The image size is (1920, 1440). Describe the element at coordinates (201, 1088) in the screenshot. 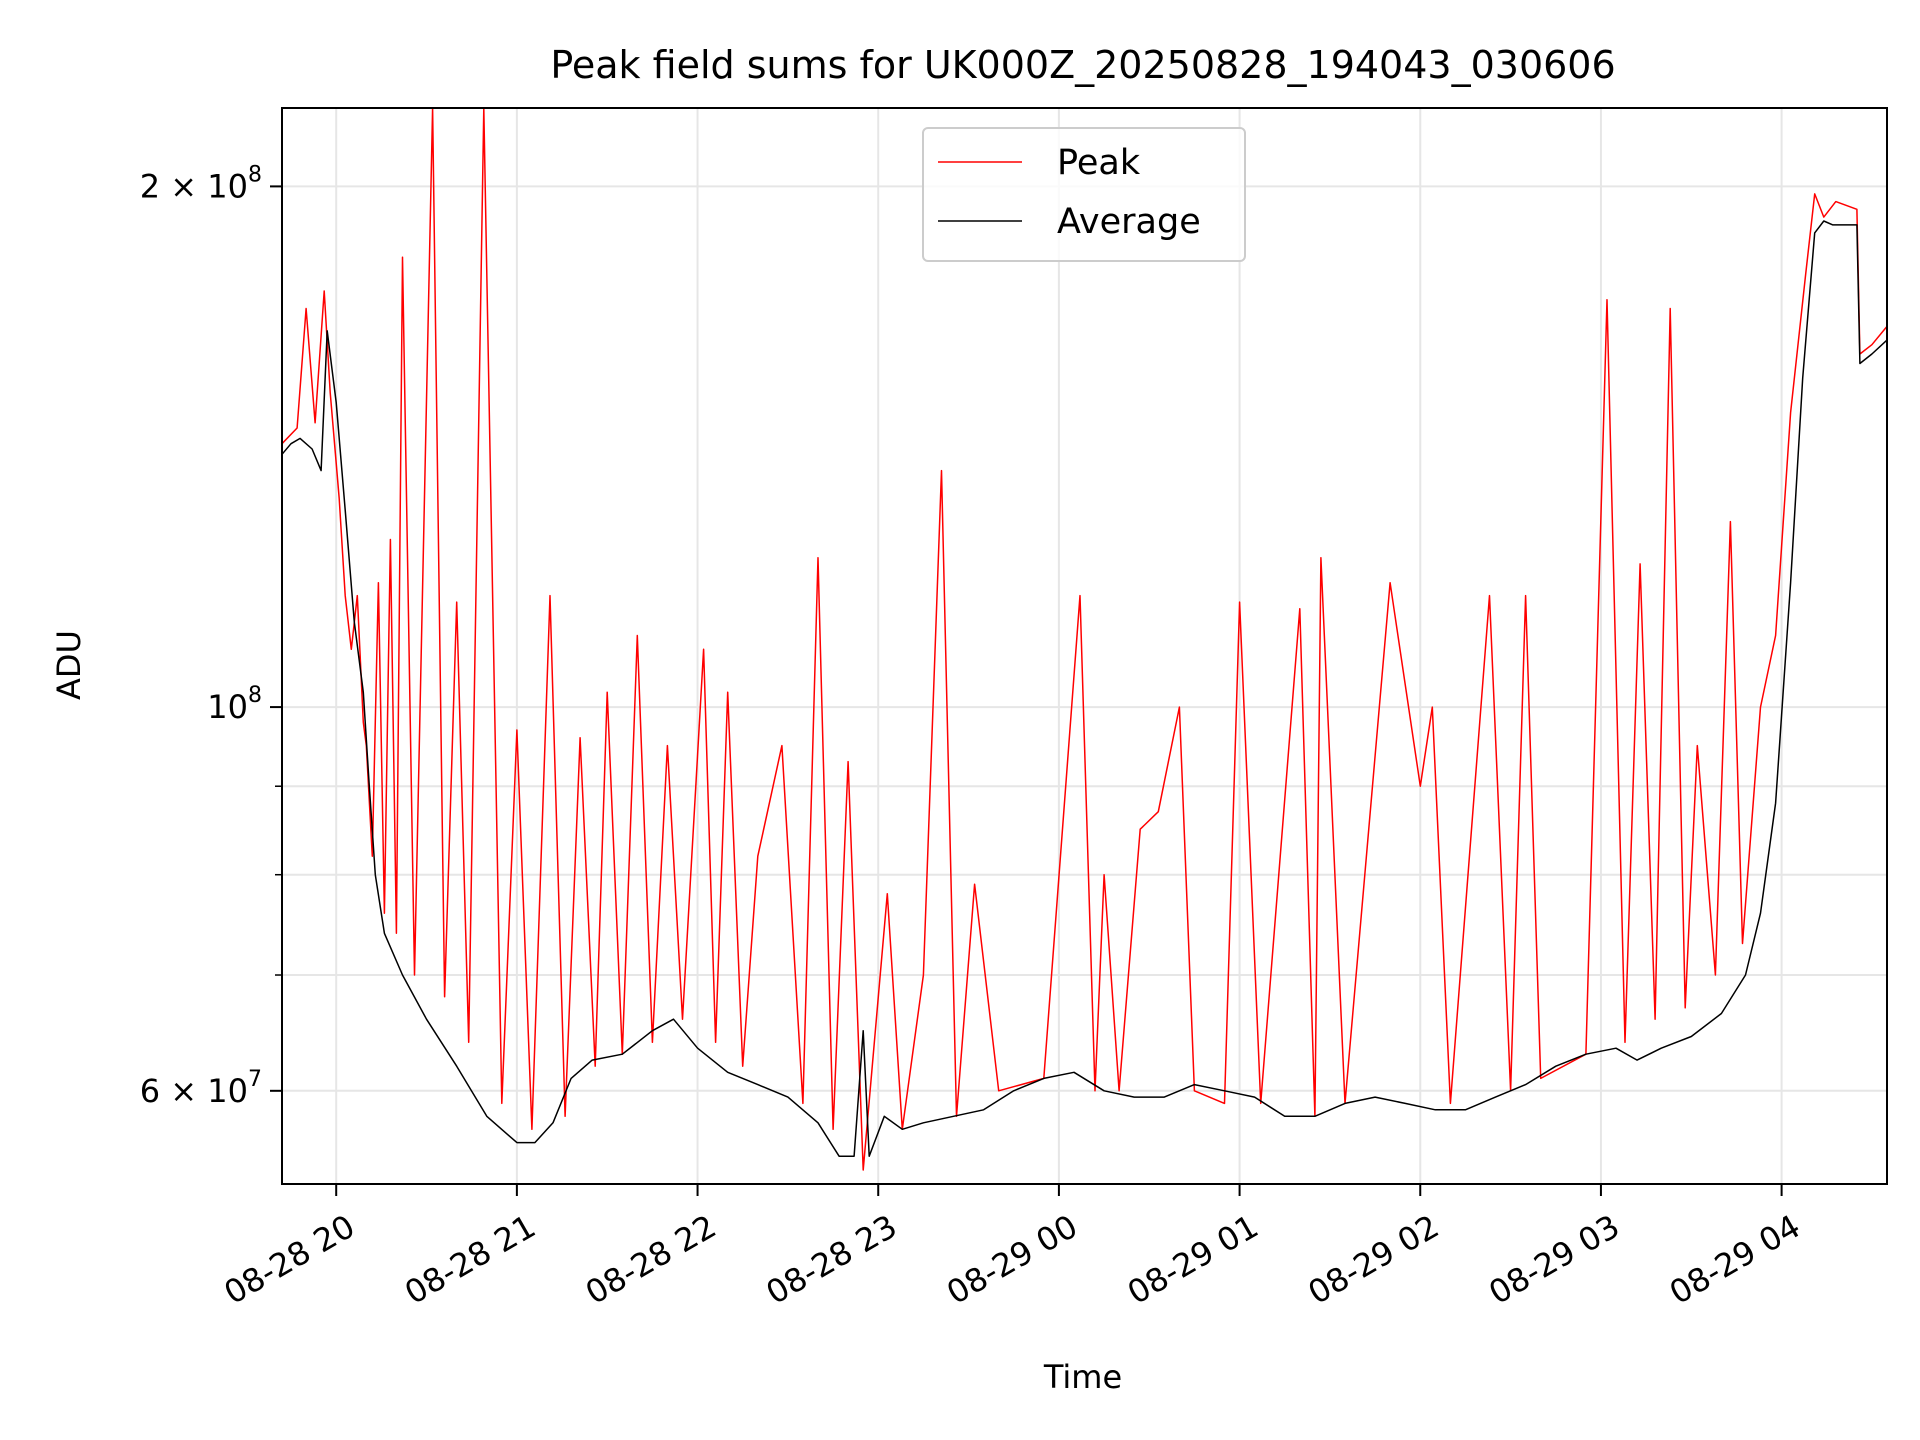

I see `y-tick-label: 6 × 107` at that location.